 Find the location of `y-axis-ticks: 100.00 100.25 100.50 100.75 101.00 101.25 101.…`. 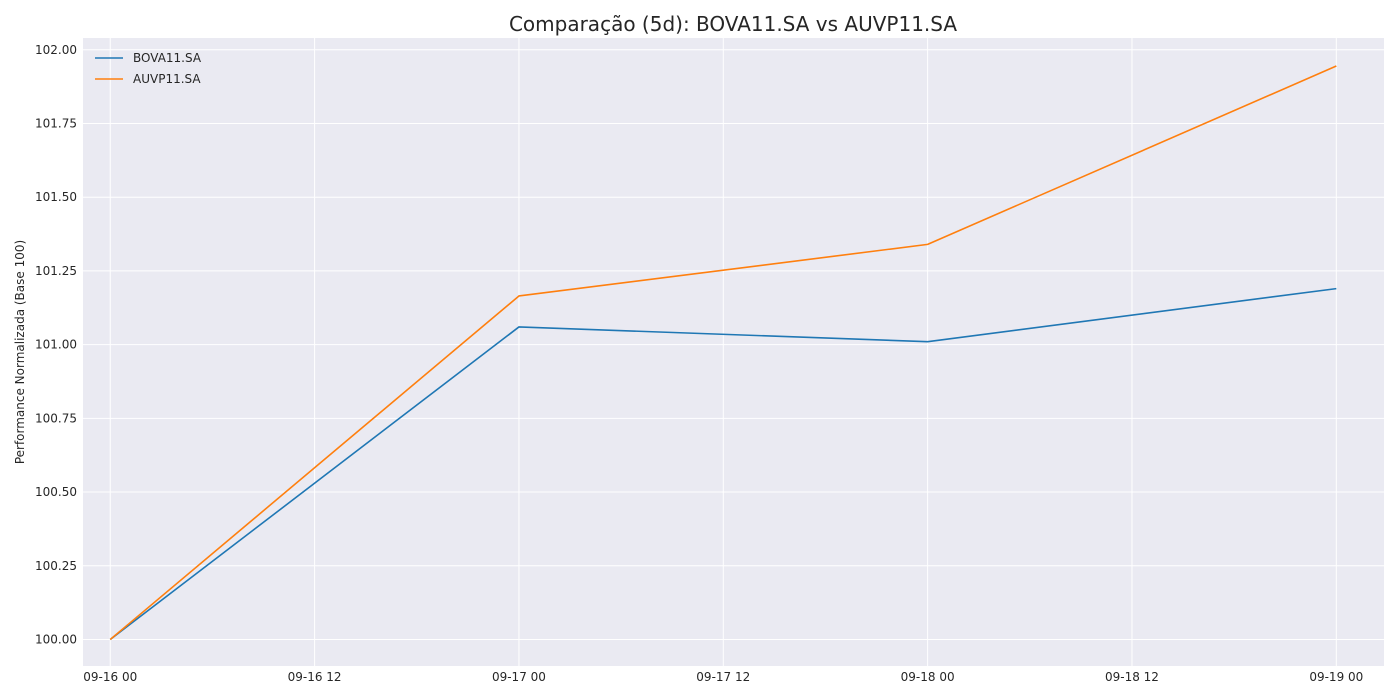

y-axis-ticks: 100.00 100.25 100.50 100.75 101.00 101.25 101.… is located at coordinates (56, 345).